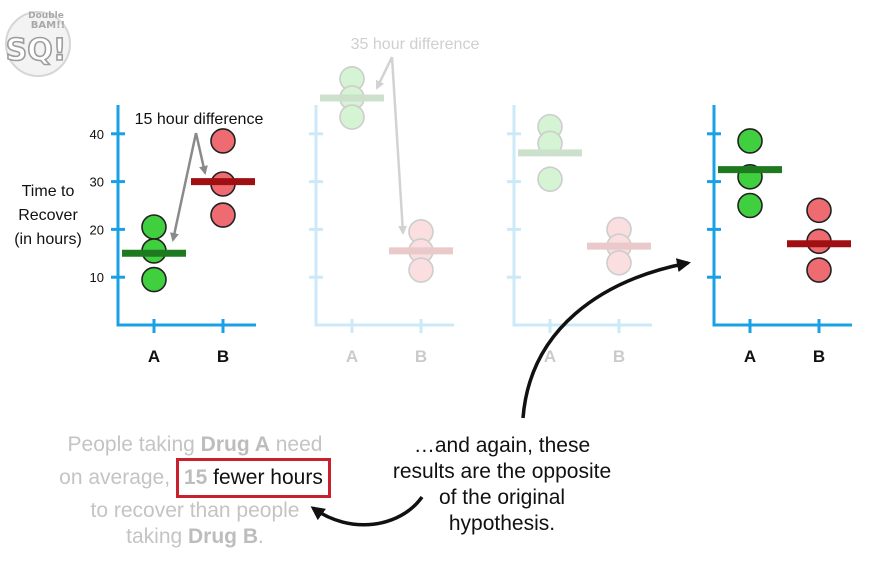 This screenshot has height=576, width=883. What do you see at coordinates (195, 511) in the screenshot?
I see `left-caption-line3: to recover than people` at bounding box center [195, 511].